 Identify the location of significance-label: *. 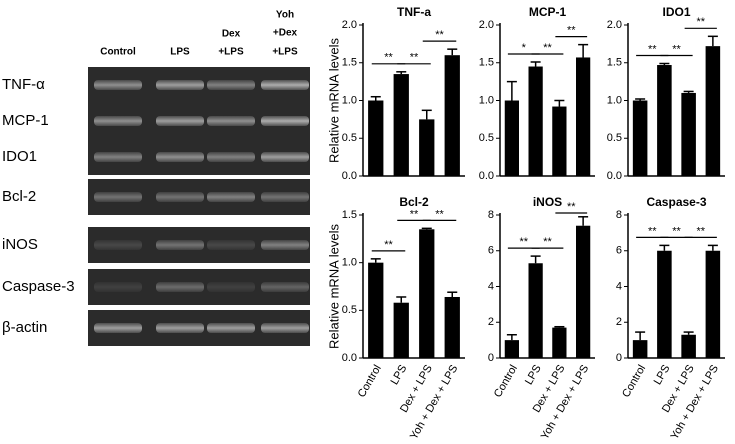
(524, 48).